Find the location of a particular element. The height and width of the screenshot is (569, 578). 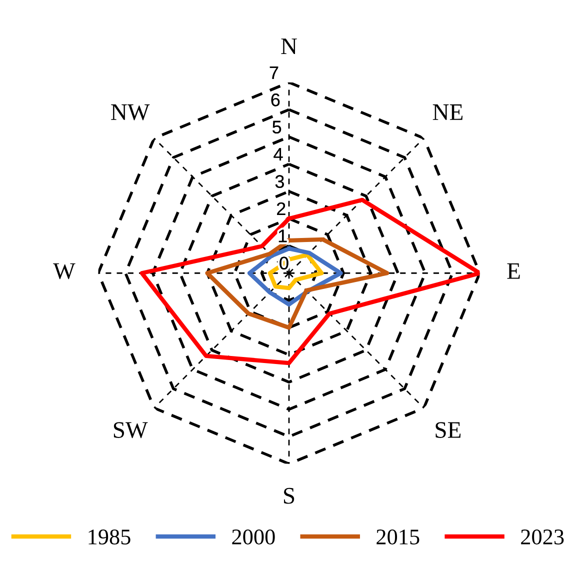

y-tick-label: 4 is located at coordinates (278, 154).